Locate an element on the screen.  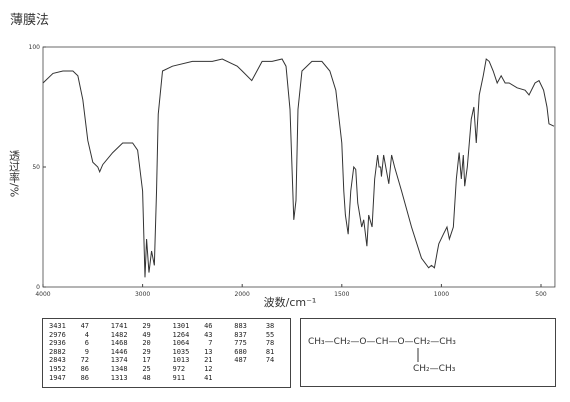
x-tick-label: 1500 is located at coordinates (341, 294).